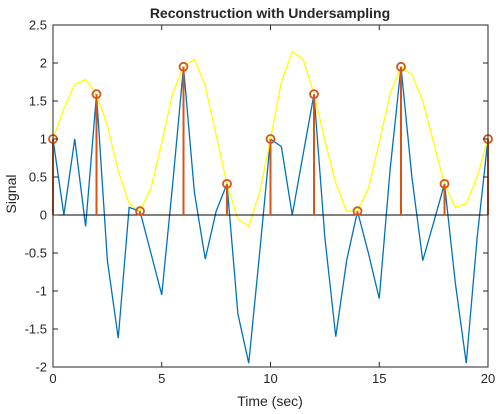 The image size is (503, 414). What do you see at coordinates (43, 215) in the screenshot?
I see `y-tick-label: 0` at bounding box center [43, 215].